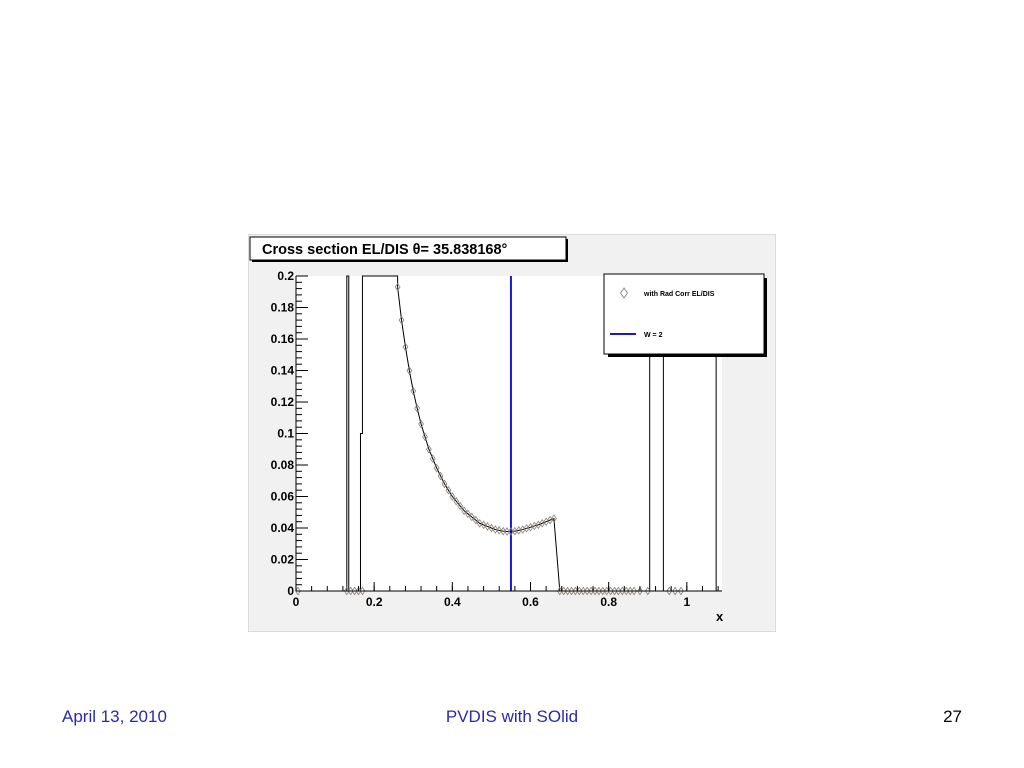 This screenshot has height=768, width=1024. Describe the element at coordinates (283, 528) in the screenshot. I see `y-tick-label: 0.04` at that location.